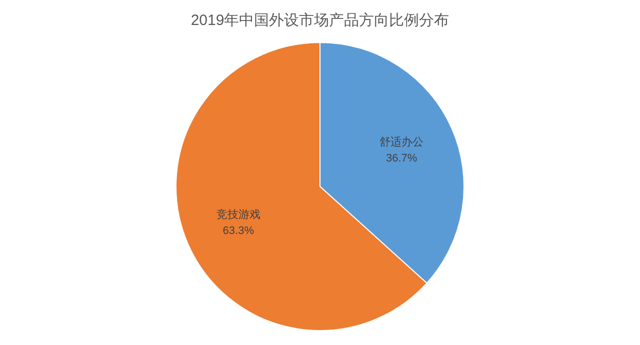 The height and width of the screenshot is (345, 640). I want to click on slice-label: 舒适办公, so click(402, 141).